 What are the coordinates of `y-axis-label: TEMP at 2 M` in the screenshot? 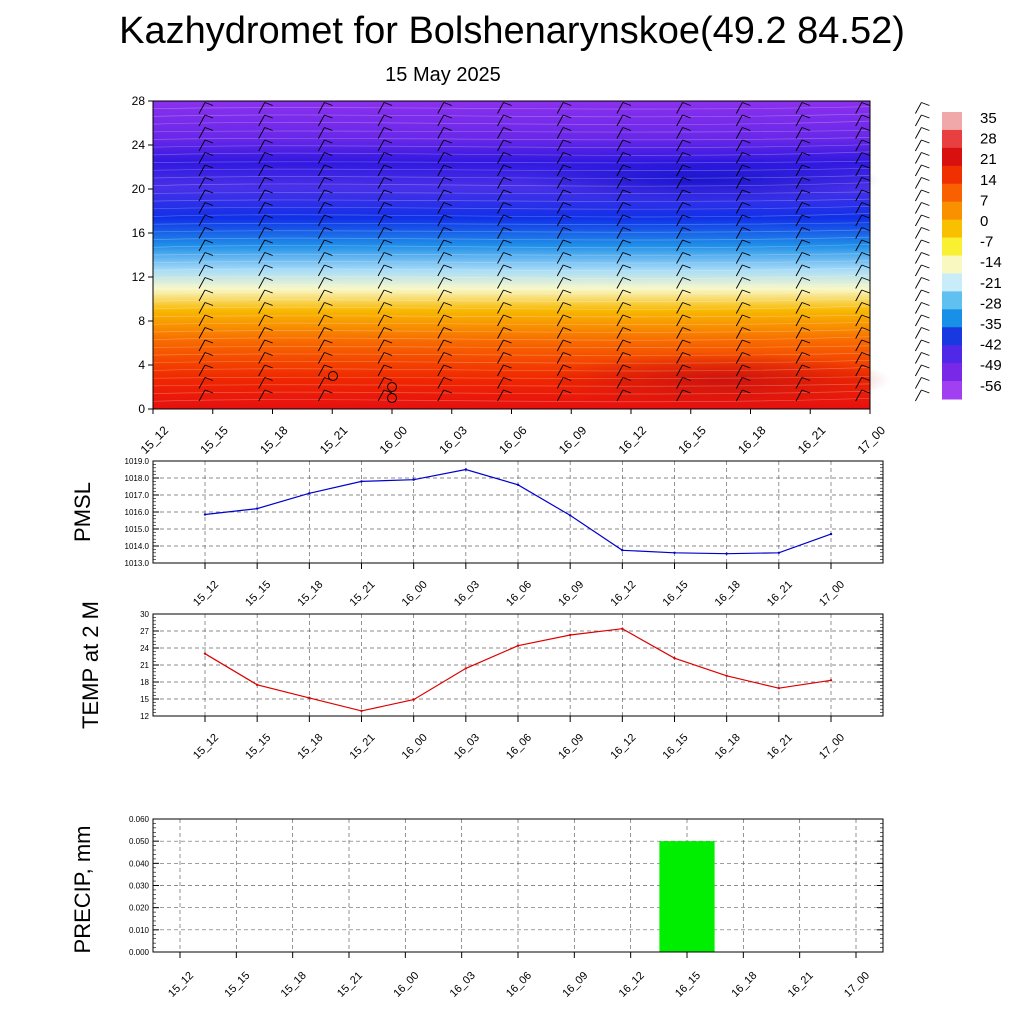 It's located at (90, 665).